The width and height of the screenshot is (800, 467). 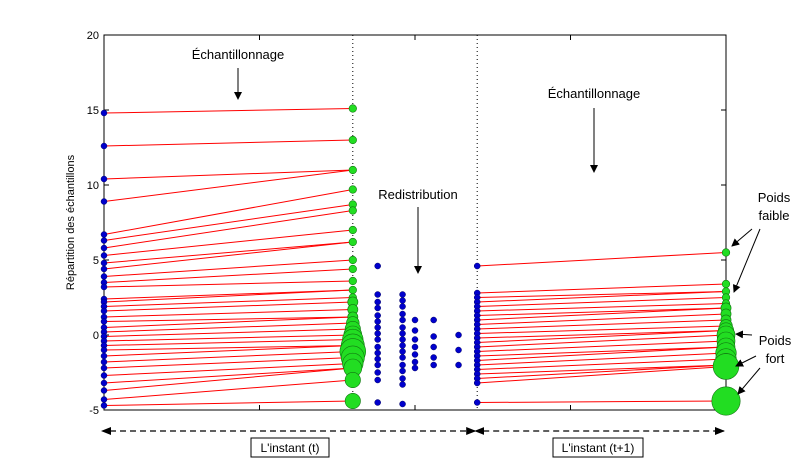 I want to click on y-tick-label: 5, so click(x=96, y=261).